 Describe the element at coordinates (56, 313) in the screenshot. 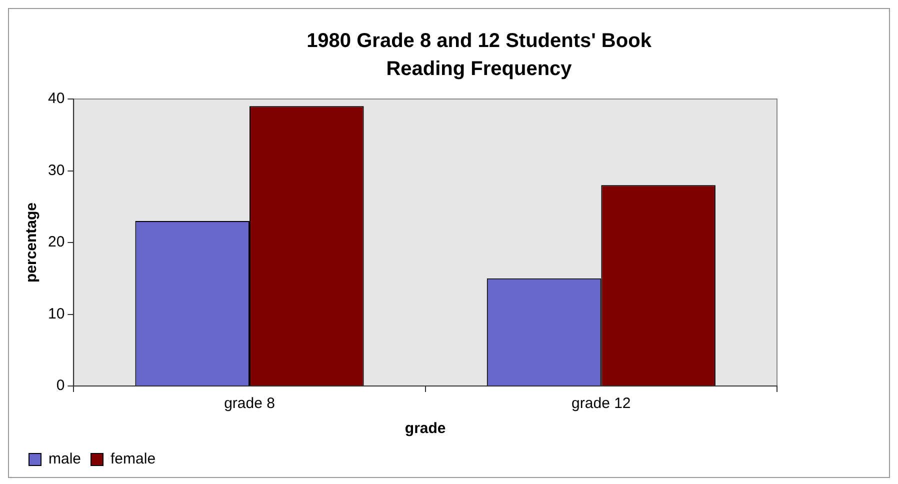

I see `y-tick-label: 10` at that location.